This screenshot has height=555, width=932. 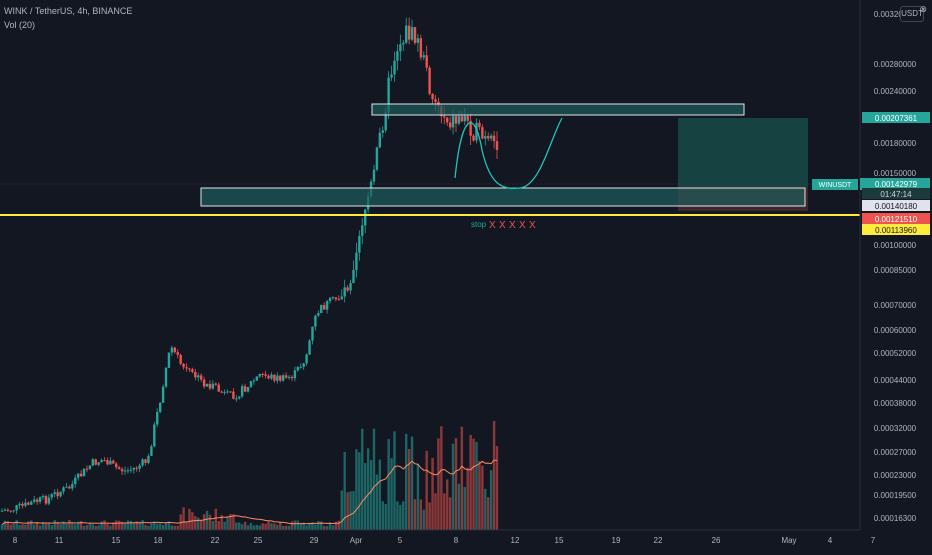 I want to click on projection-curve, so click(x=508, y=153).